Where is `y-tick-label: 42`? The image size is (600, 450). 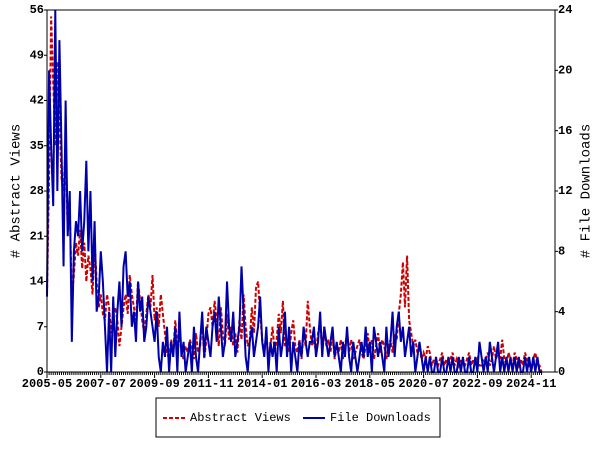 y-tick-label: 42 is located at coordinates (37, 101).